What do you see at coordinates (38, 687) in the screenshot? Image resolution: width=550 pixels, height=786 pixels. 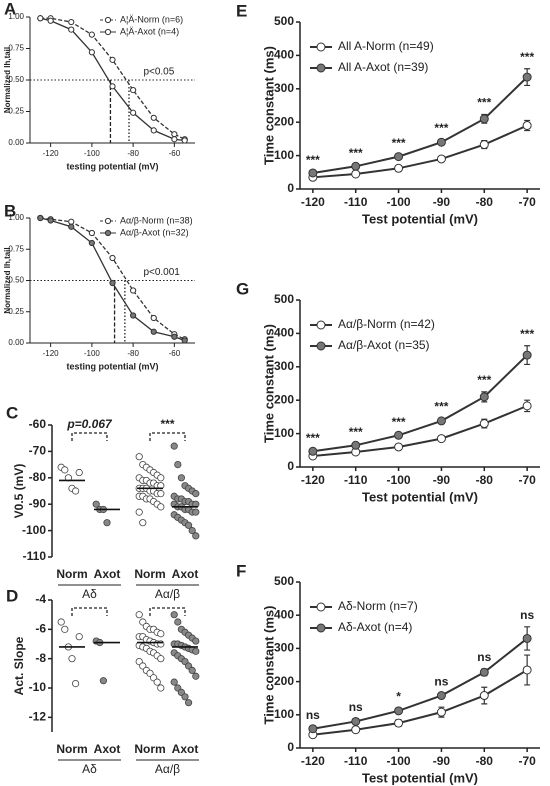 I see `y-tick-label: -10` at bounding box center [38, 687].